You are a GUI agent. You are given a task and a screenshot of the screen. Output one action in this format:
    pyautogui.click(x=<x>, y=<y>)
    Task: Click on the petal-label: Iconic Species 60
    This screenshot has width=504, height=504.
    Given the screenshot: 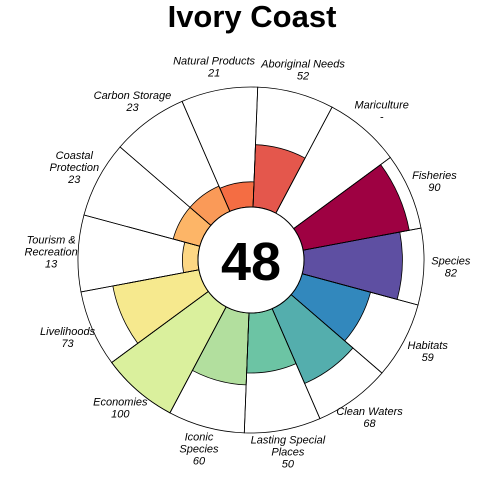 What is the action you would take?
    pyautogui.click(x=199, y=449)
    